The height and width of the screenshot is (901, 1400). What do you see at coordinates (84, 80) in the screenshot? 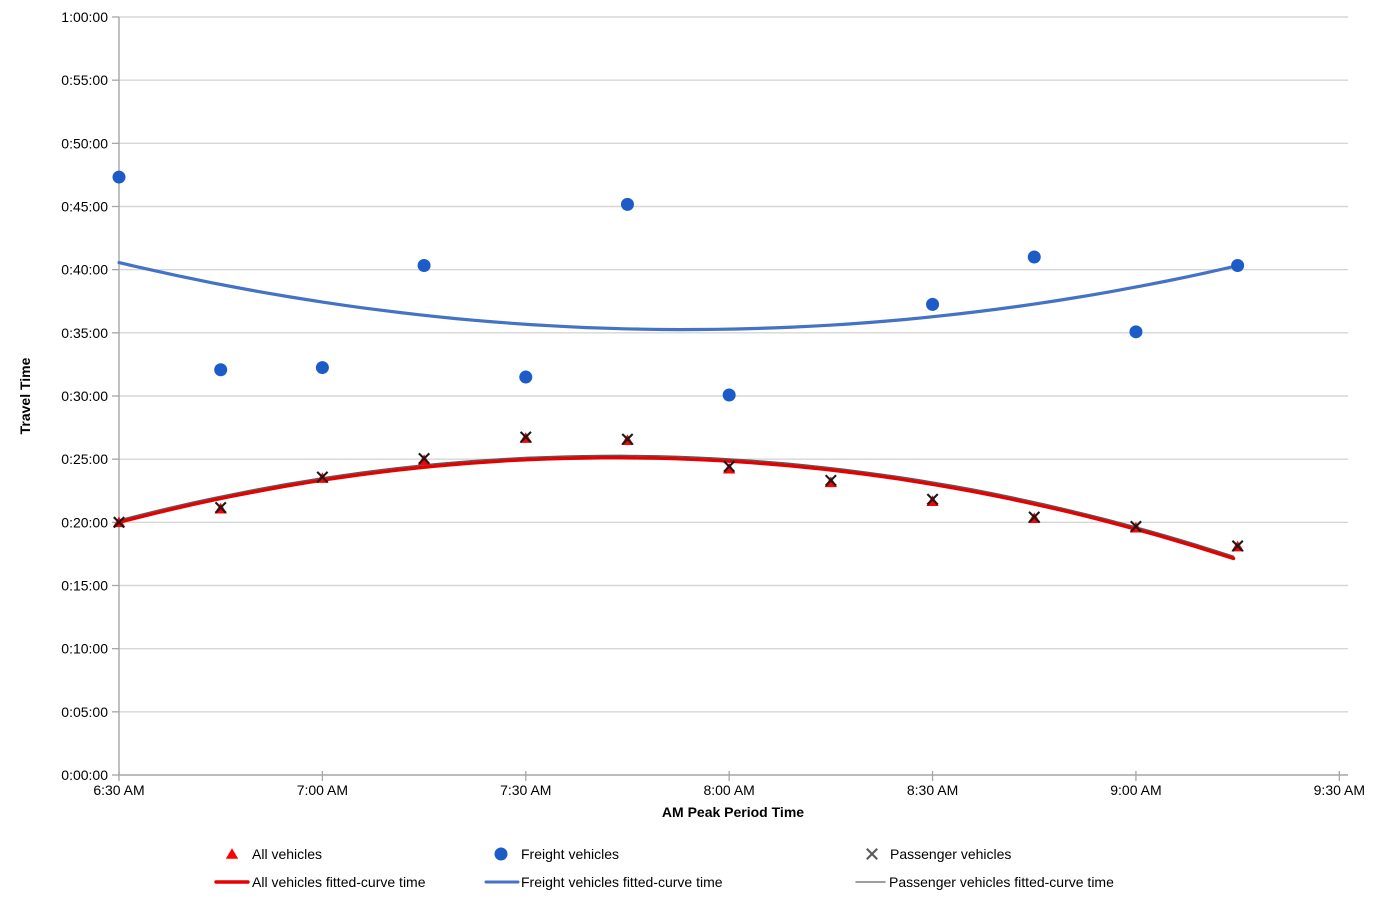
I see `y-tick-label: 0:55:00` at bounding box center [84, 80].